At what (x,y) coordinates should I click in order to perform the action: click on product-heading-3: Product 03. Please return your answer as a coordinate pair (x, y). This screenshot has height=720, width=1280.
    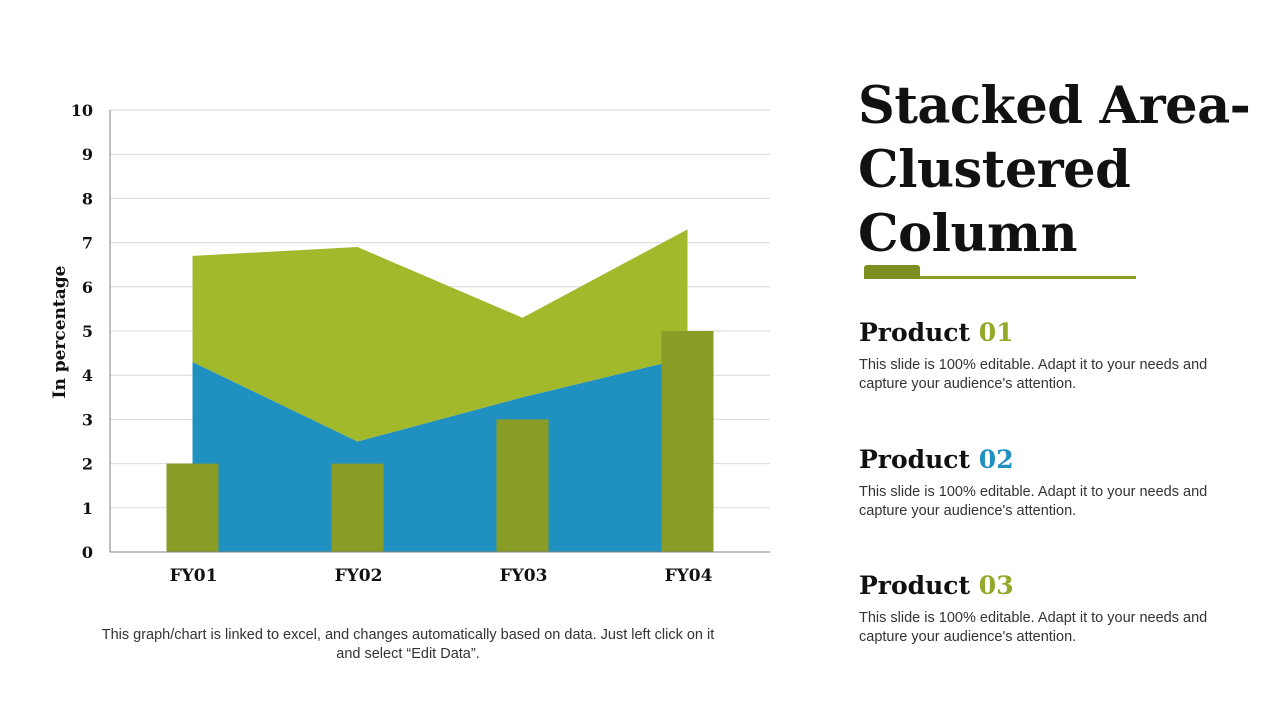
    Looking at the image, I should click on (1049, 586).